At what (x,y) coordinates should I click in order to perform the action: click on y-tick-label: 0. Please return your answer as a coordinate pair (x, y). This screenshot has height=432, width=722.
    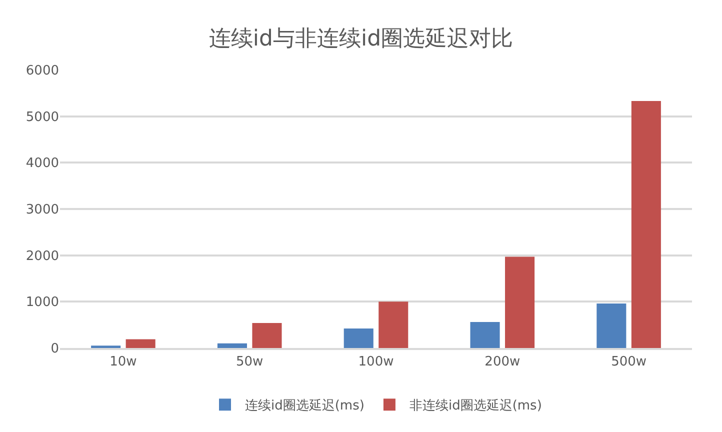
    Looking at the image, I should click on (54, 349).